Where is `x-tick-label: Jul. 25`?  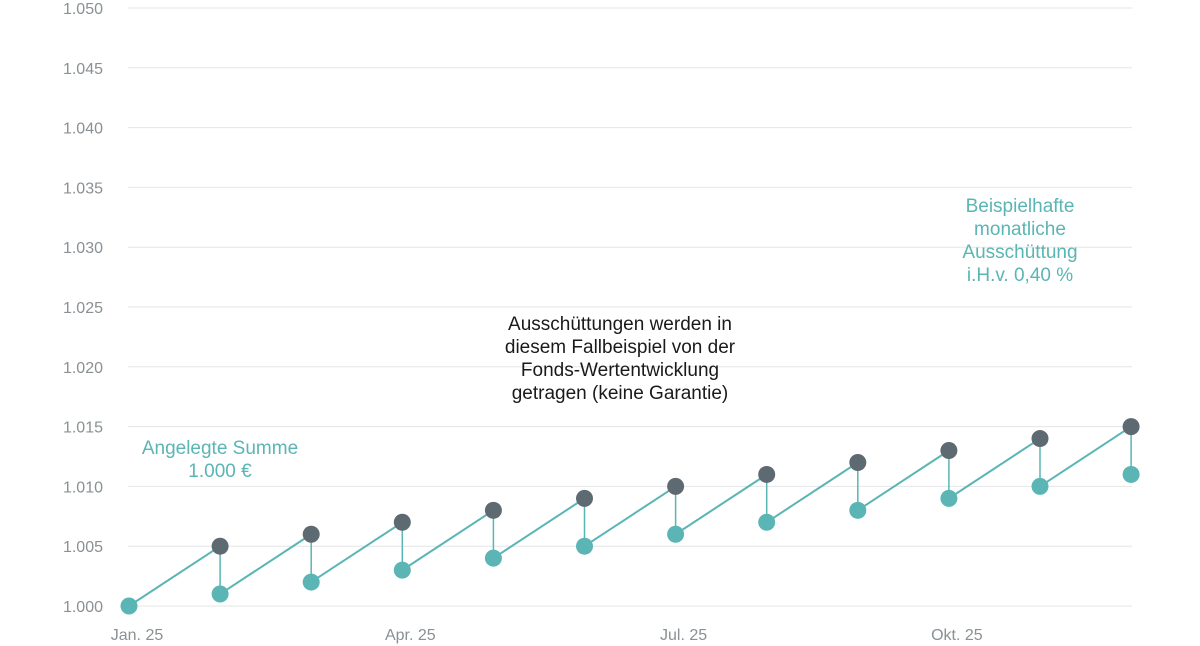 x-tick-label: Jul. 25 is located at coordinates (683, 635).